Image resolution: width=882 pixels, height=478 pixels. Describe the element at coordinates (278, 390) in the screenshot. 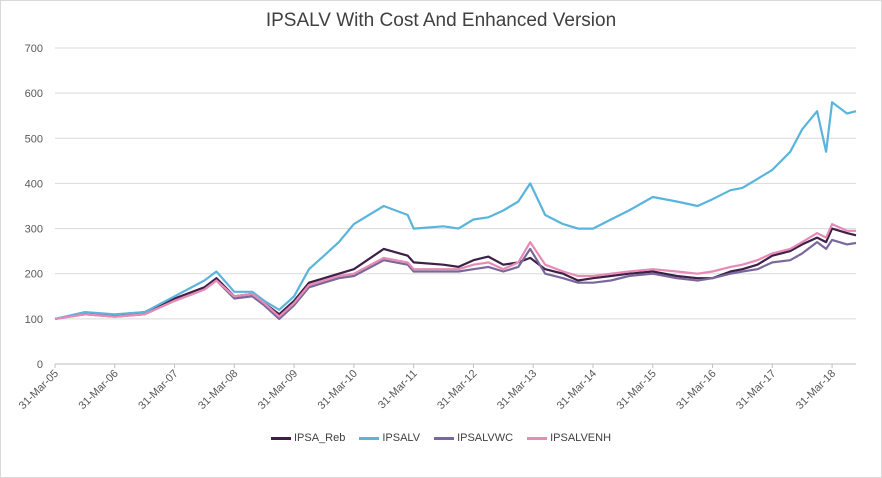

I see `x-tick-label: 31-Mar-09` at that location.